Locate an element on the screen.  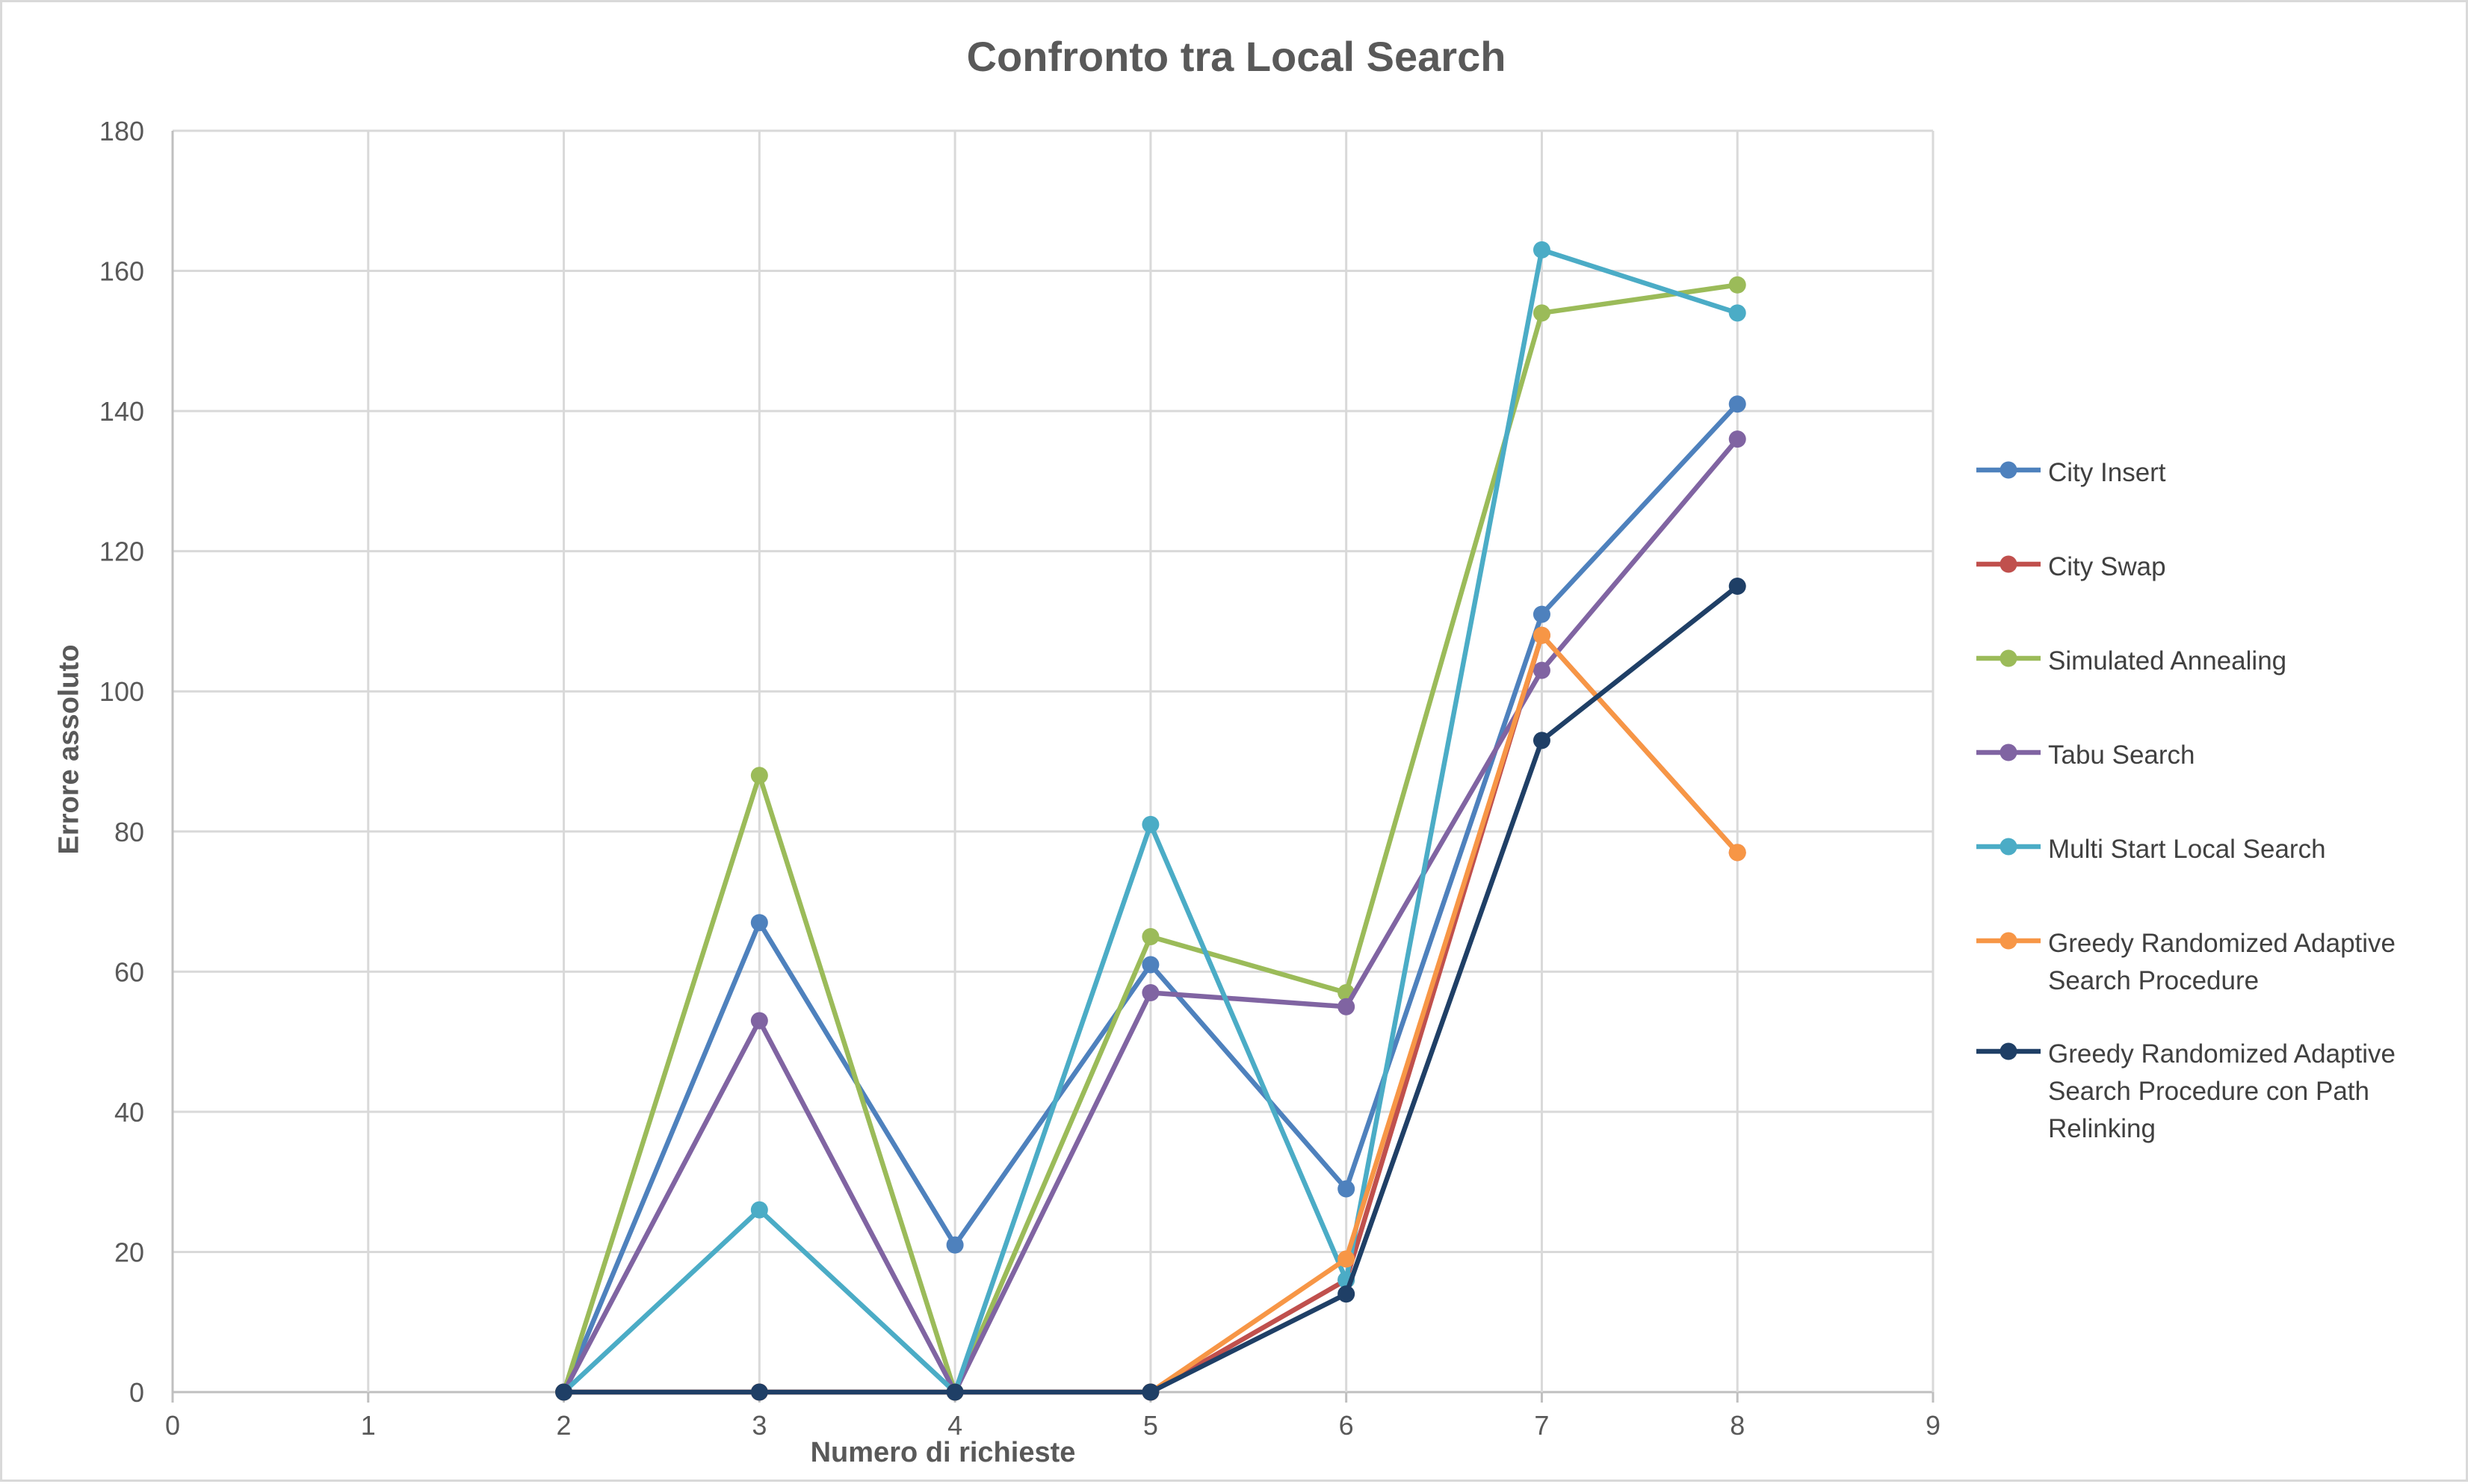
legend-label-line: Relinking is located at coordinates (2102, 1129).